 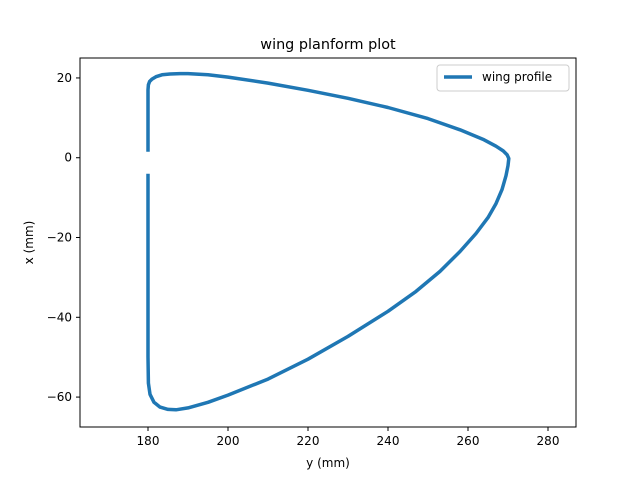 I want to click on y-tick-label: −40, so click(x=59, y=317).